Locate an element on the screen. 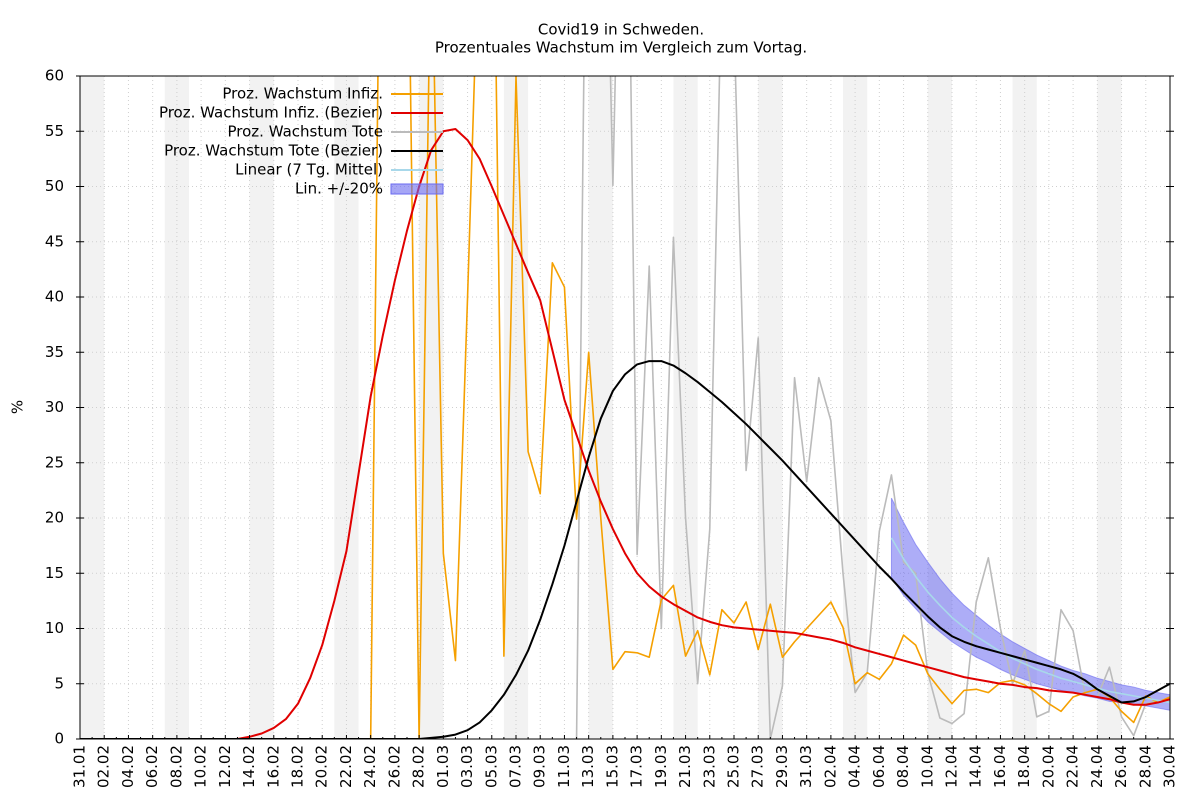 This screenshot has width=1200, height=804. x-tick-label: 30.04 is located at coordinates (1170, 766).